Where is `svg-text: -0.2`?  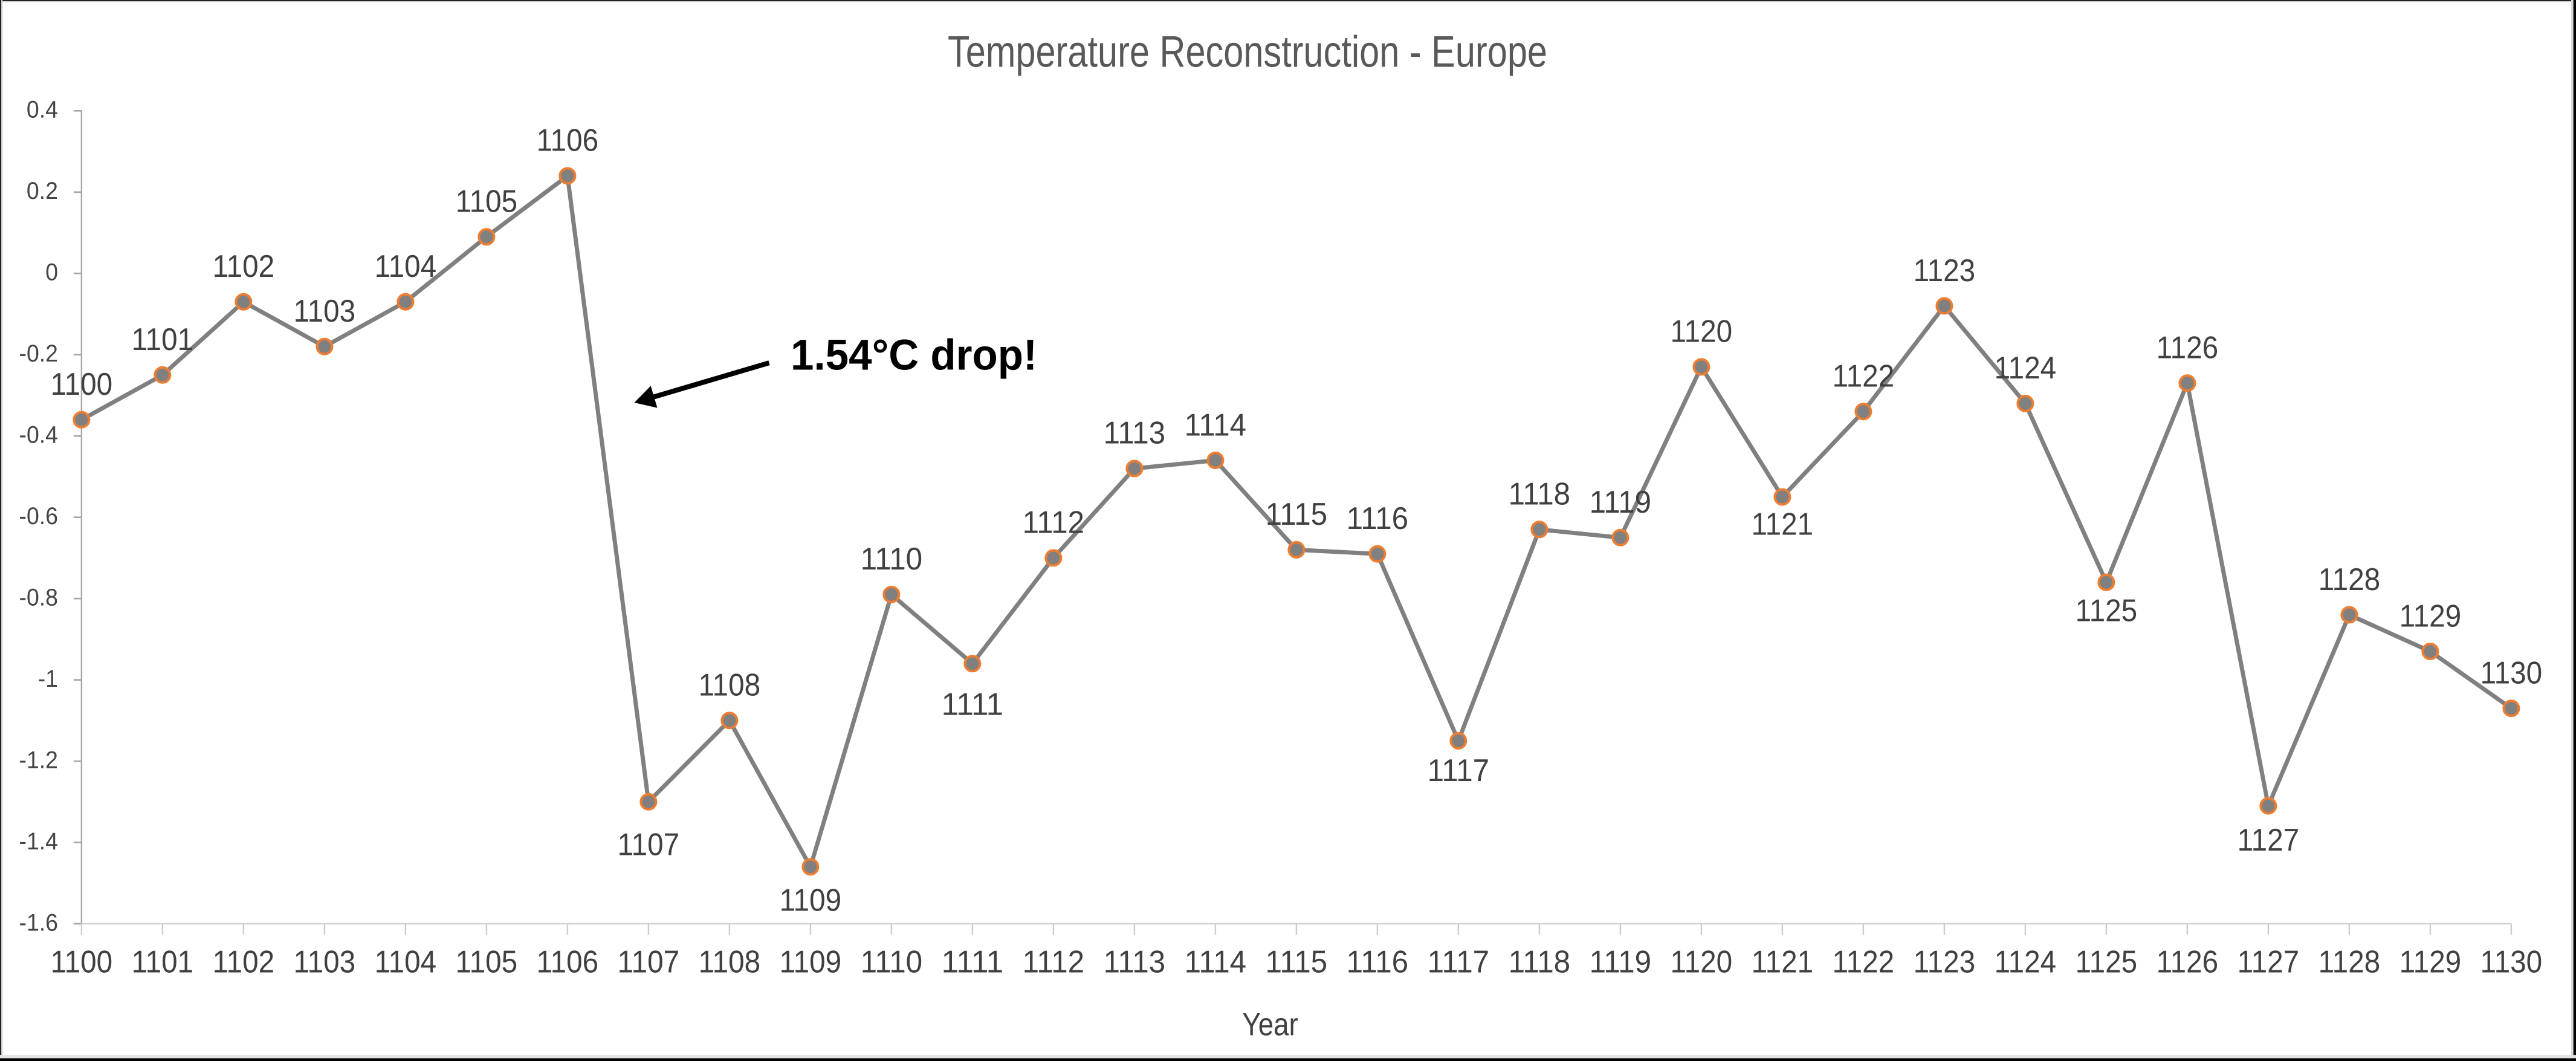
svg-text: -0.2 is located at coordinates (39, 353).